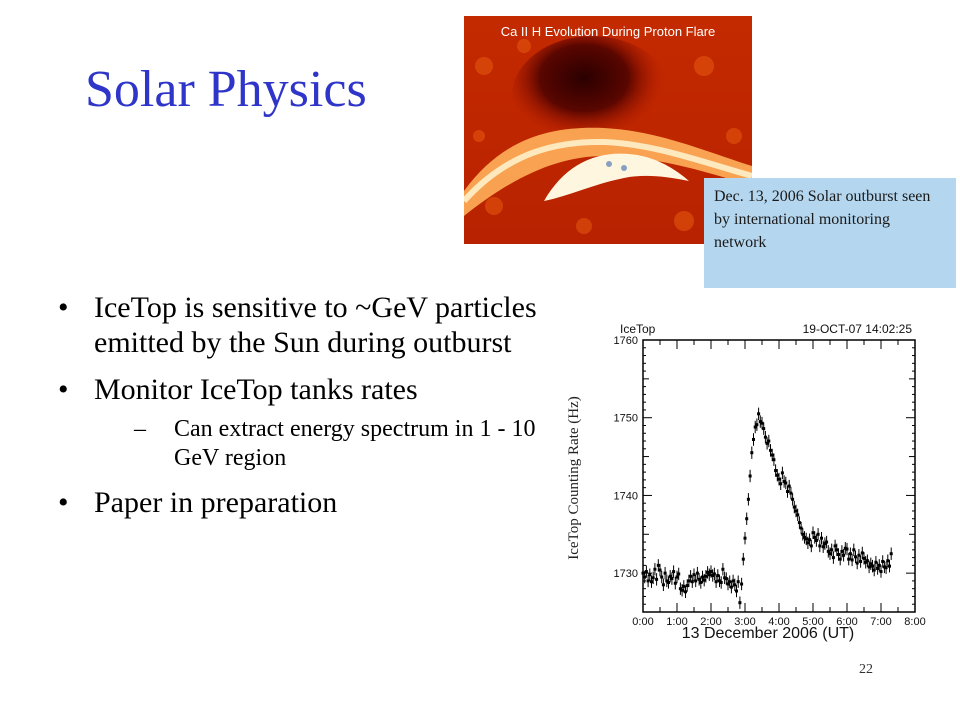 This screenshot has width=960, height=720. Describe the element at coordinates (914, 622) in the screenshot. I see `x-tick-label: 8:00` at that location.